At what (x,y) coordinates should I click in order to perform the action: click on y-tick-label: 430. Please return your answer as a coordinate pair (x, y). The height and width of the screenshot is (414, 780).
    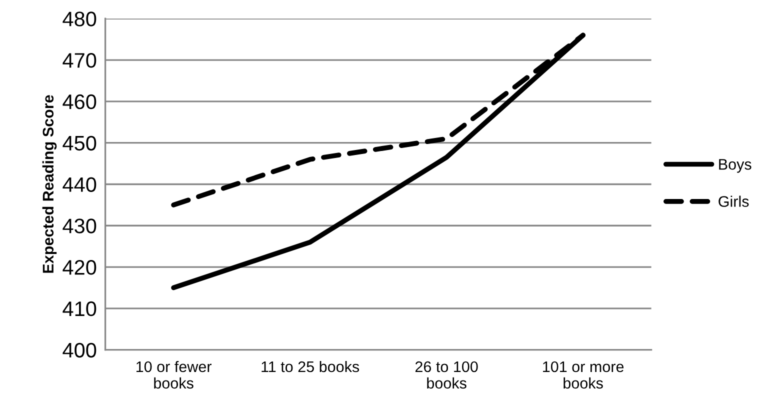
    Looking at the image, I should click on (79, 226).